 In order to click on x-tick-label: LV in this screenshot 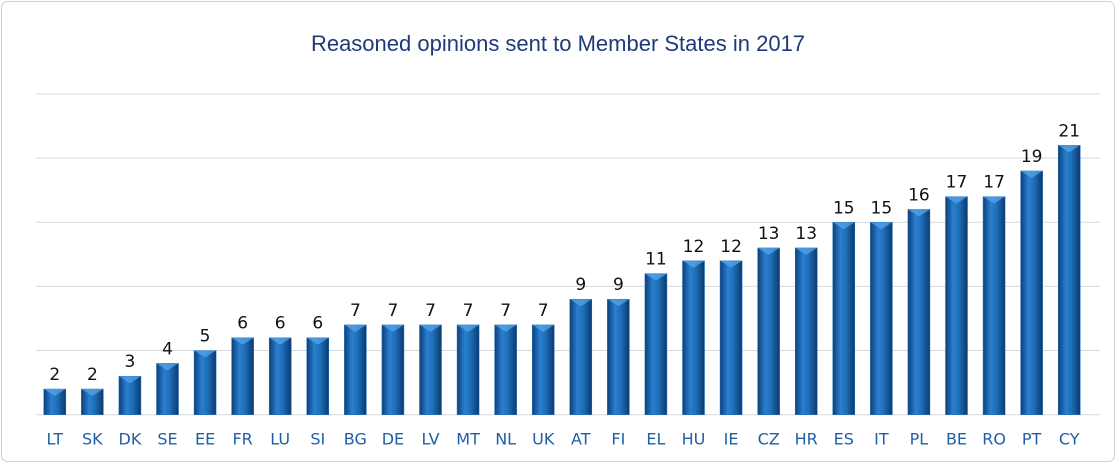, I will do `click(430, 439)`.